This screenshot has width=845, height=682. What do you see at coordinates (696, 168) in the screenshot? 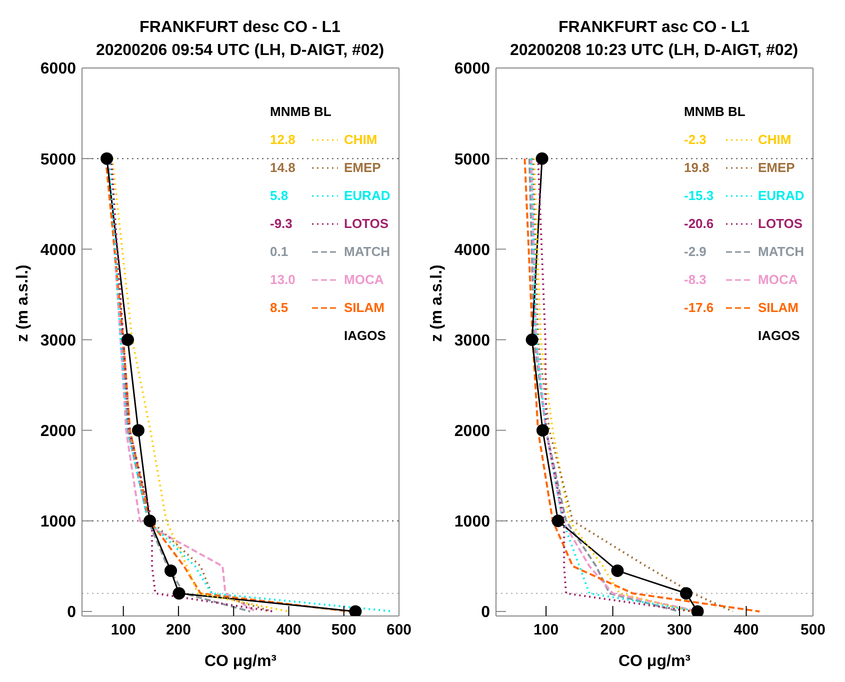
I see `annotation: 19.8` at bounding box center [696, 168].